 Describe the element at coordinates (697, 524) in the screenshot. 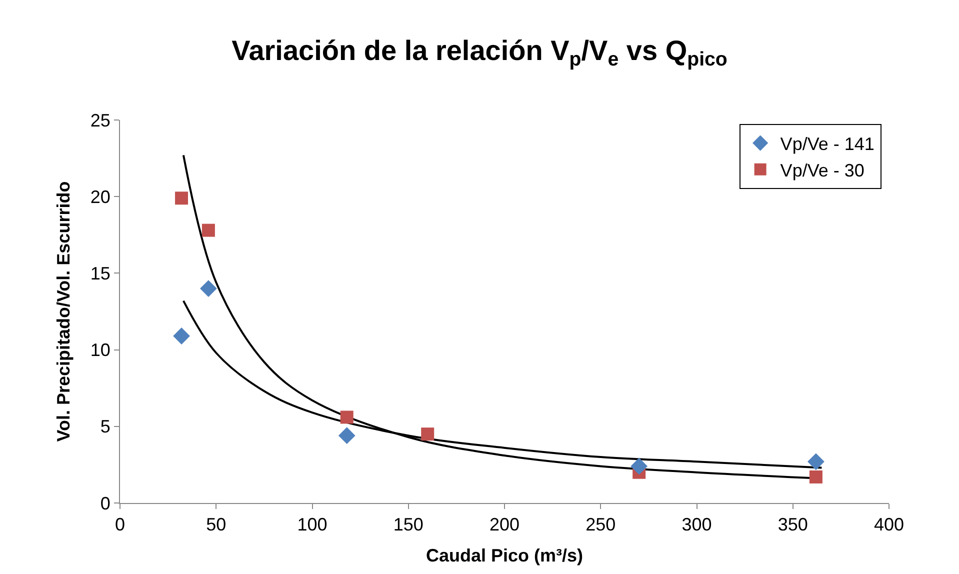

I see `x-tick-label: 300` at that location.